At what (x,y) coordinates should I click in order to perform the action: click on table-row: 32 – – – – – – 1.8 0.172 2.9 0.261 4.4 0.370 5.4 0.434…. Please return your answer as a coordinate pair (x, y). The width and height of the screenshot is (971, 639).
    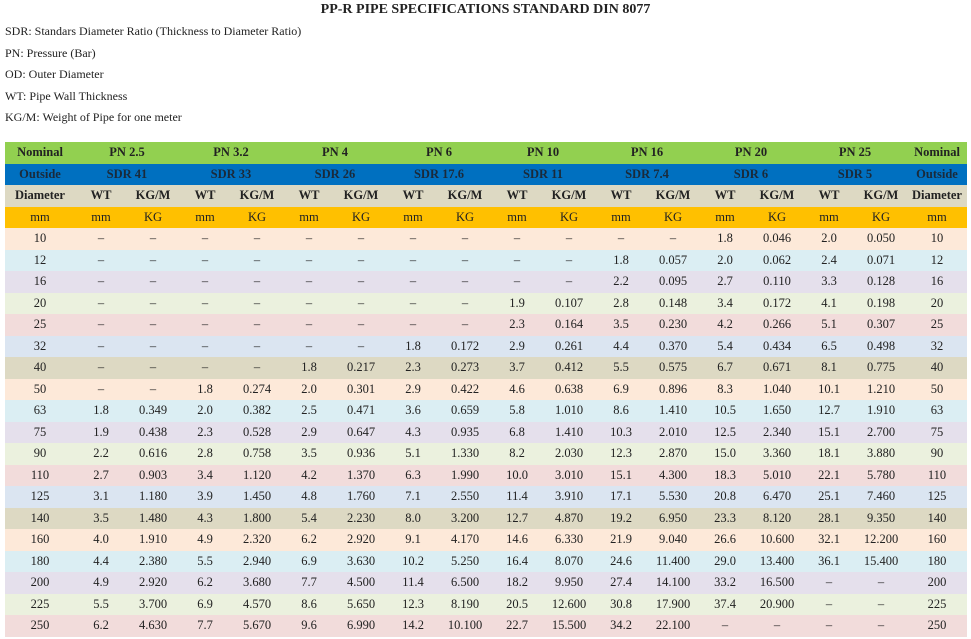
    Looking at the image, I should click on (486, 346).